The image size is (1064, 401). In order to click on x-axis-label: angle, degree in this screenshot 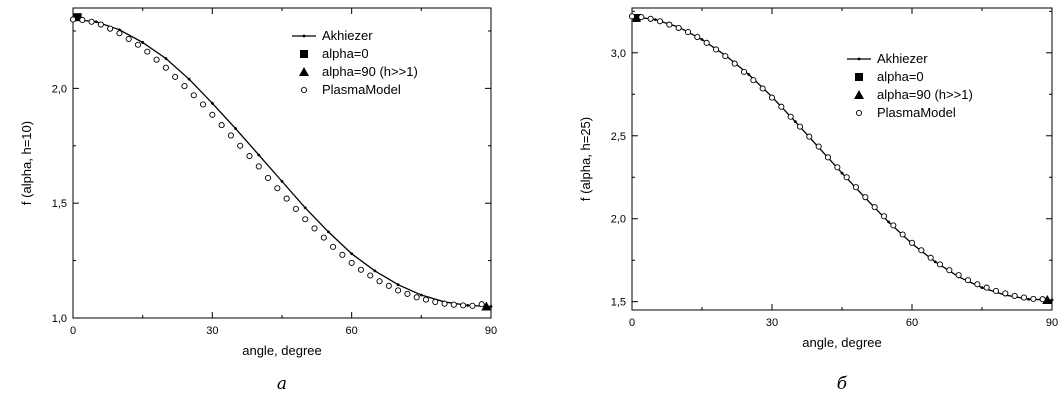, I will do `click(842, 342)`.